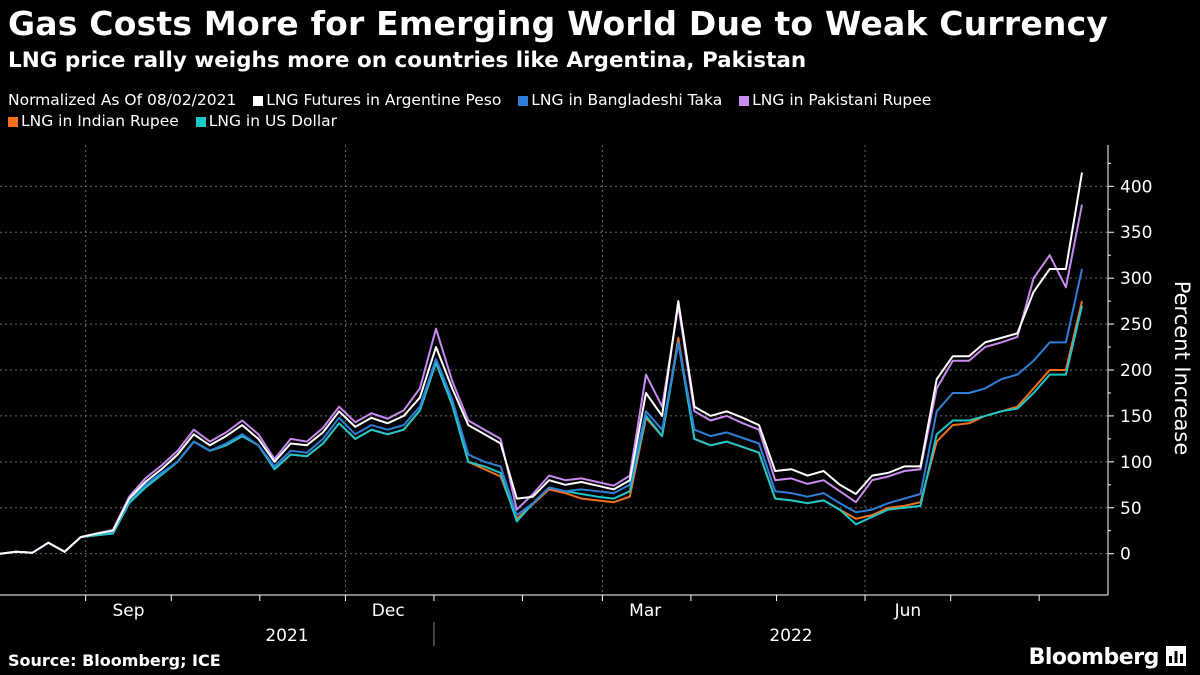  What do you see at coordinates (1136, 417) in the screenshot?
I see `y-tick-label: 150` at bounding box center [1136, 417].